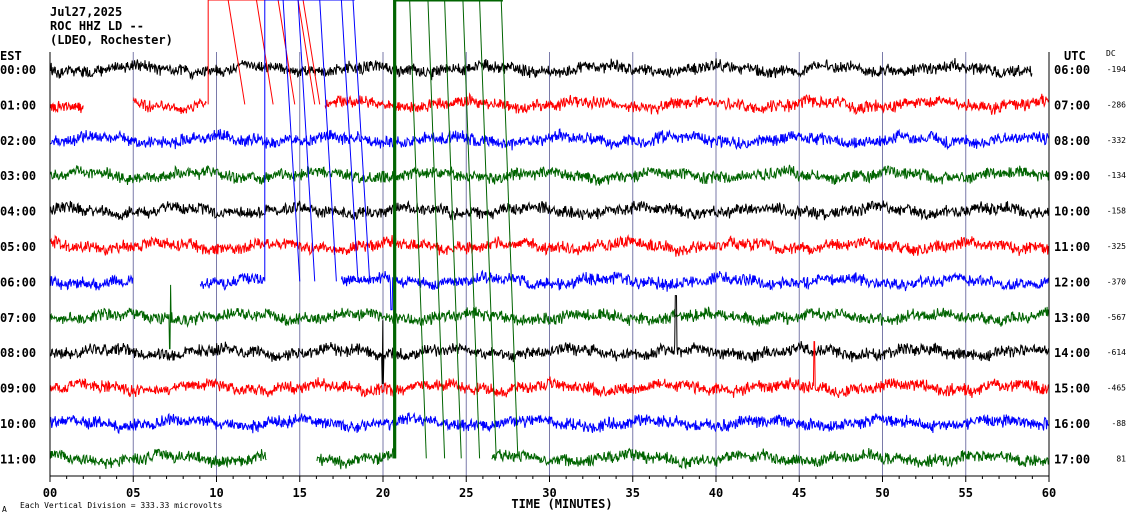 The width and height of the screenshot is (1130, 519). Describe the element at coordinates (111, 40) in the screenshot. I see `plot-network: (LDEO, Rochester)` at that location.